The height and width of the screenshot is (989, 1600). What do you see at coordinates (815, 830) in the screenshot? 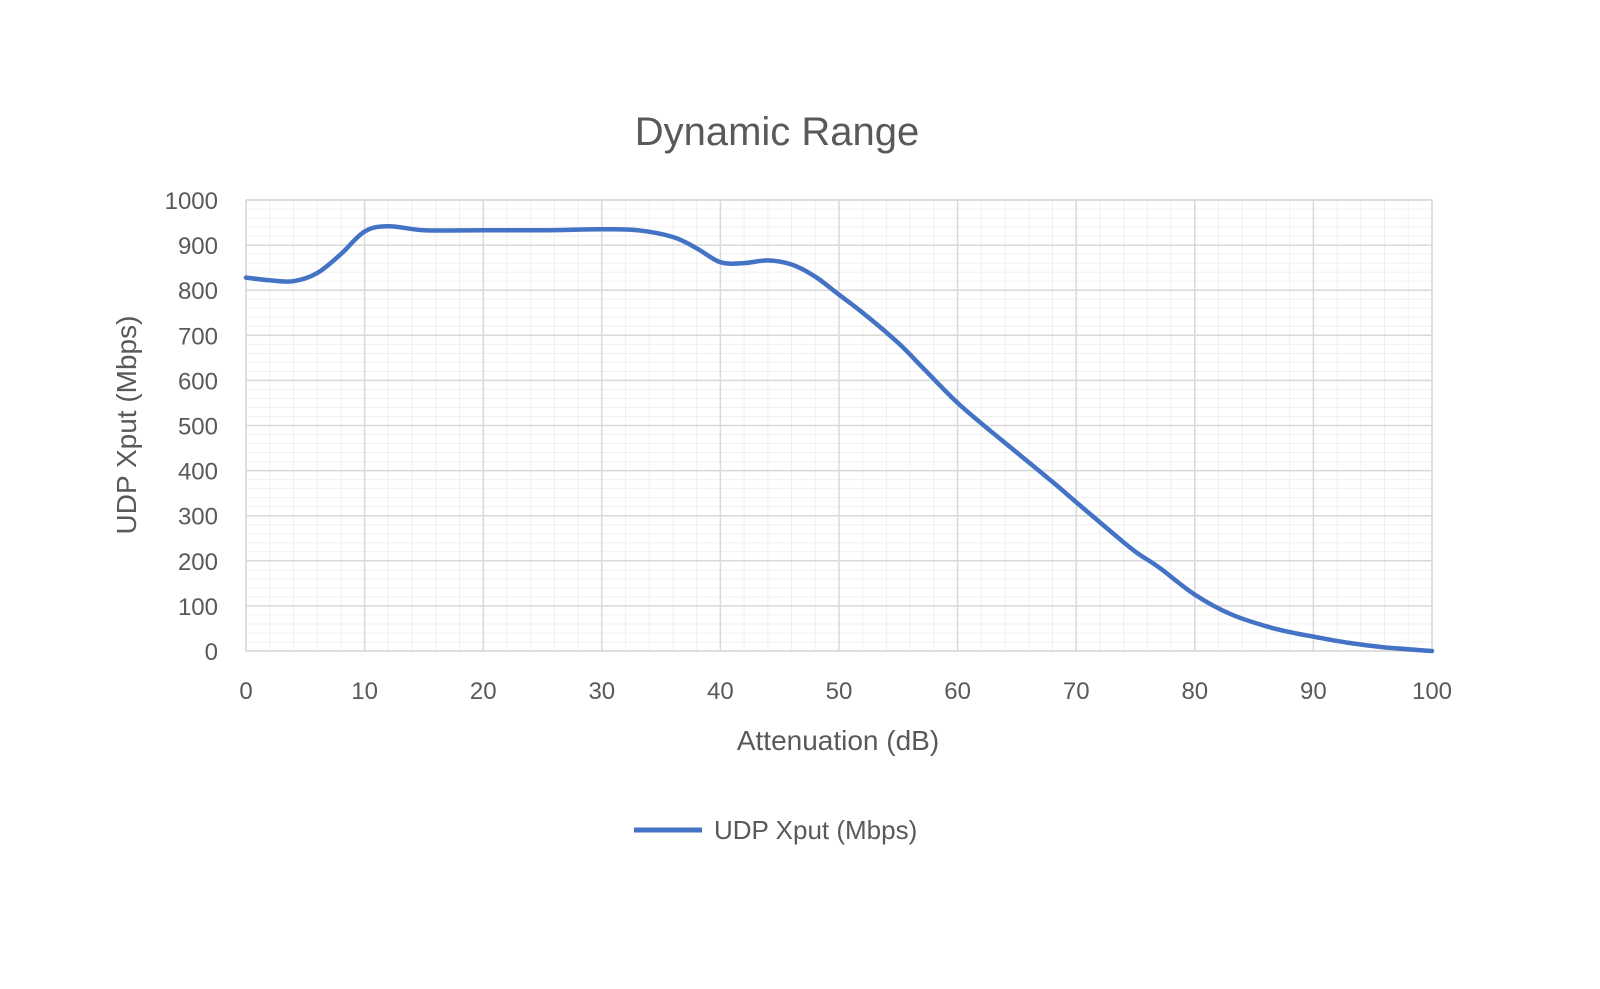
I see `legend-label: UDP Xput (Mbps)` at bounding box center [815, 830].